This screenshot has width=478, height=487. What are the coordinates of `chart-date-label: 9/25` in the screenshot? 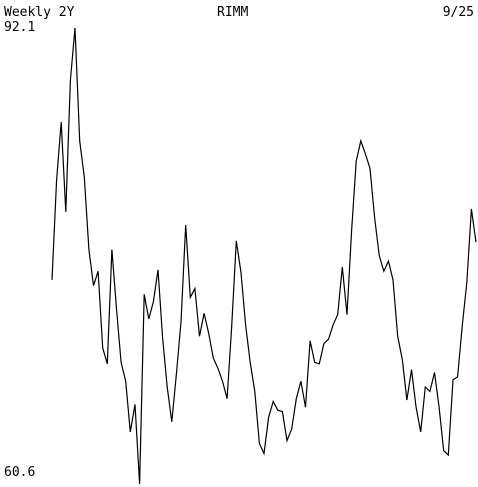 It's located at (458, 12).